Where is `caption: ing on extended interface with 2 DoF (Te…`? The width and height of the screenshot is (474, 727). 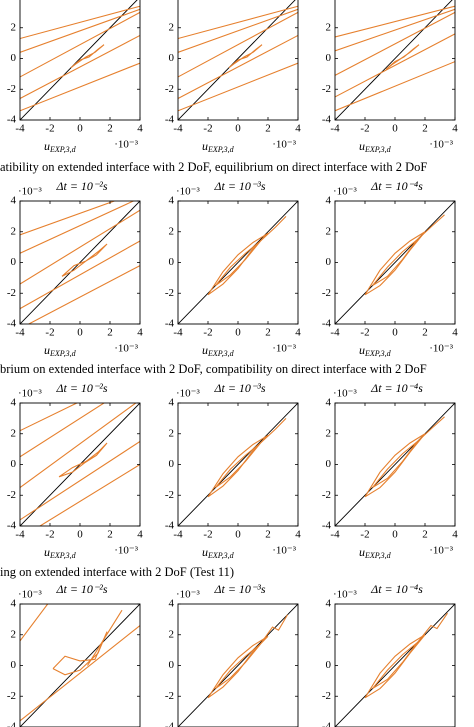 caption: ing on extended interface with 2 DoF (Te… is located at coordinates (117, 572).